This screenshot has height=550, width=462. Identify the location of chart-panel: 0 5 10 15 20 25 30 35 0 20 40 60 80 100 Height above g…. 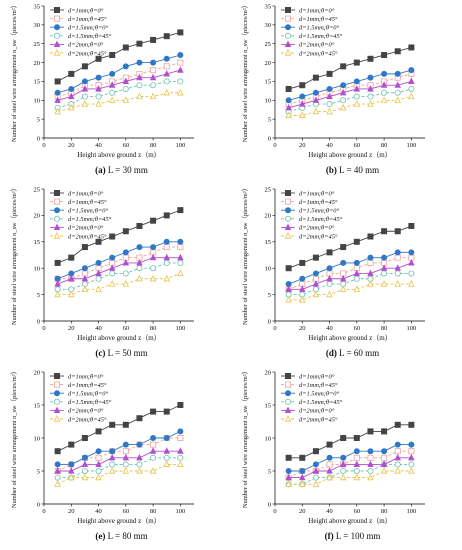
(102, 88).